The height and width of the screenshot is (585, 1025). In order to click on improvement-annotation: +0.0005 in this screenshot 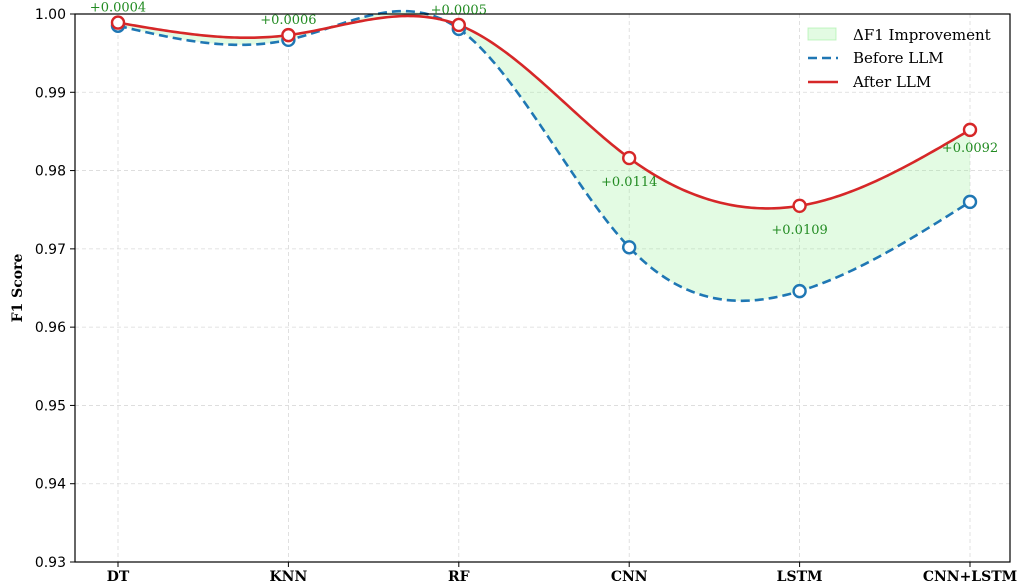, I will do `click(459, 10)`.